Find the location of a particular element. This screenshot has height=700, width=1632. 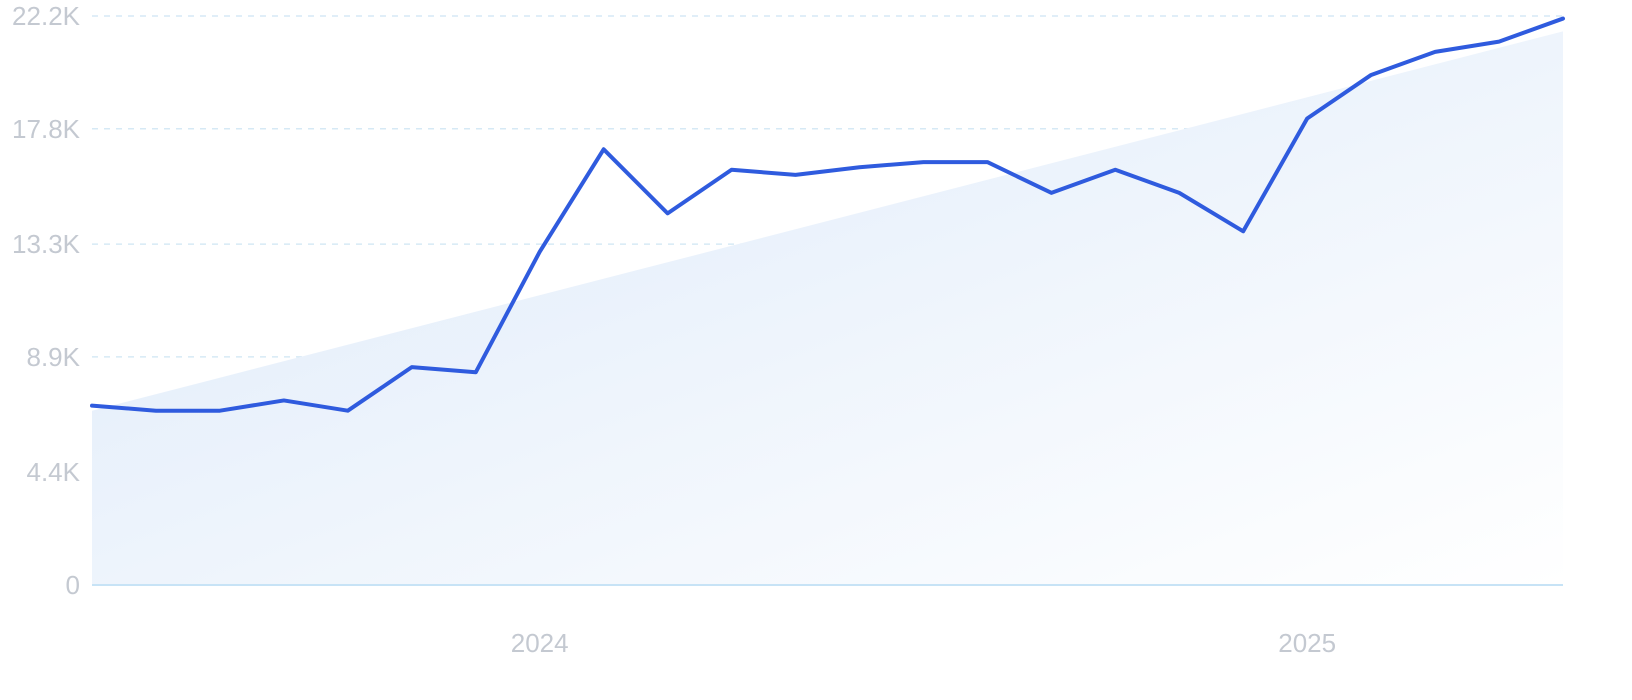

y-axis-ticks: 0 4.4K 8.9K 13.3K 17.8K 22.2K is located at coordinates (46, 300).